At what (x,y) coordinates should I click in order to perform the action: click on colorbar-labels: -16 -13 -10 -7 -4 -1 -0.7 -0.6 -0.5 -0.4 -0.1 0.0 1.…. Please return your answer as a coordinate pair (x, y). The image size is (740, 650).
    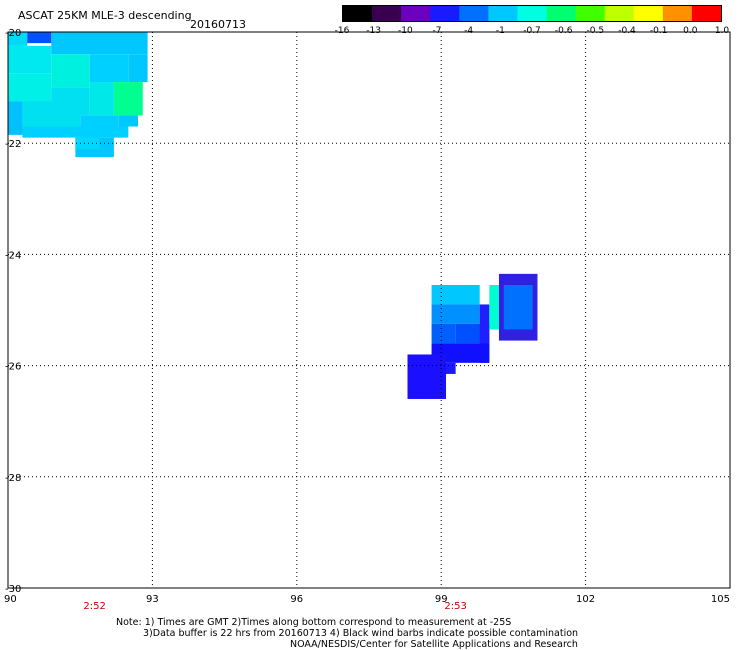
    Looking at the image, I should click on (532, 32).